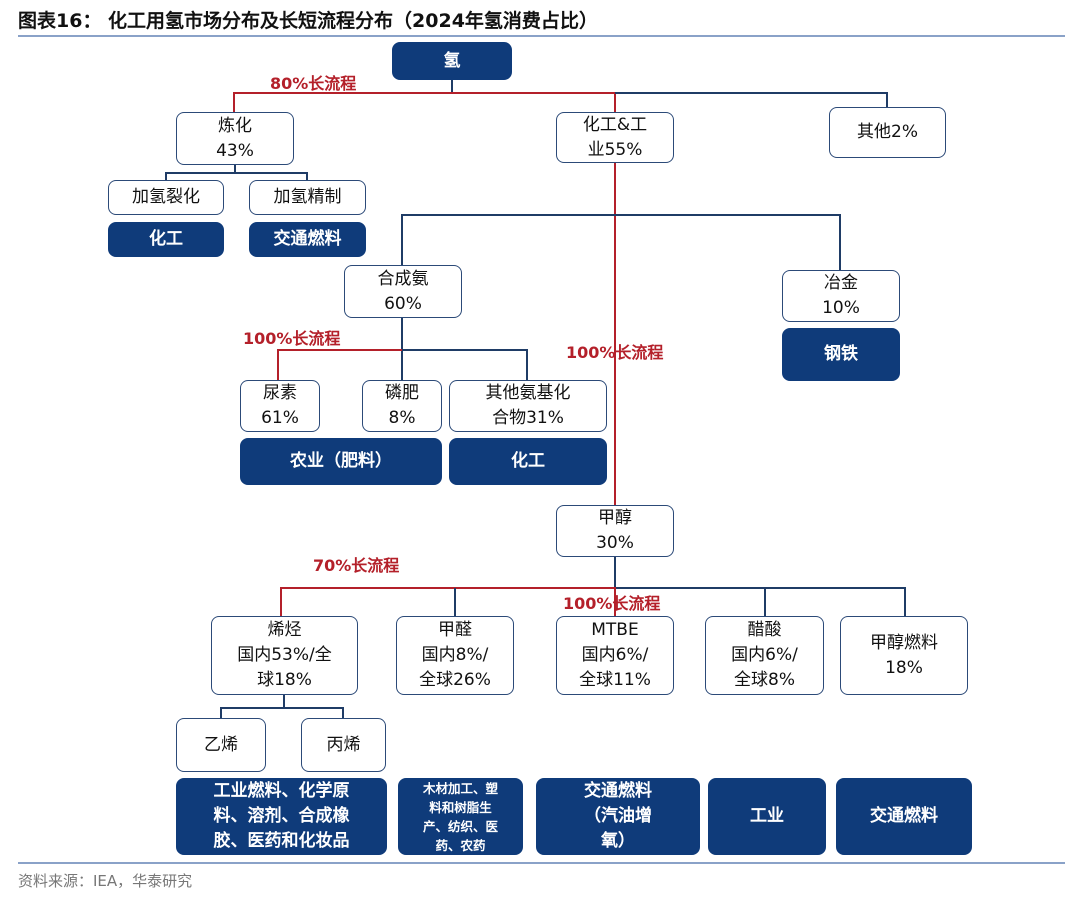  Describe the element at coordinates (341, 461) in the screenshot. I see `use-agriculture: 农业（肥料）` at that location.